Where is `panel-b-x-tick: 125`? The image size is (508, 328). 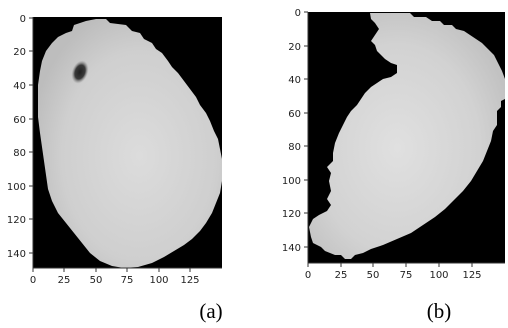 panel-b-x-tick: 125 is located at coordinates (472, 272).